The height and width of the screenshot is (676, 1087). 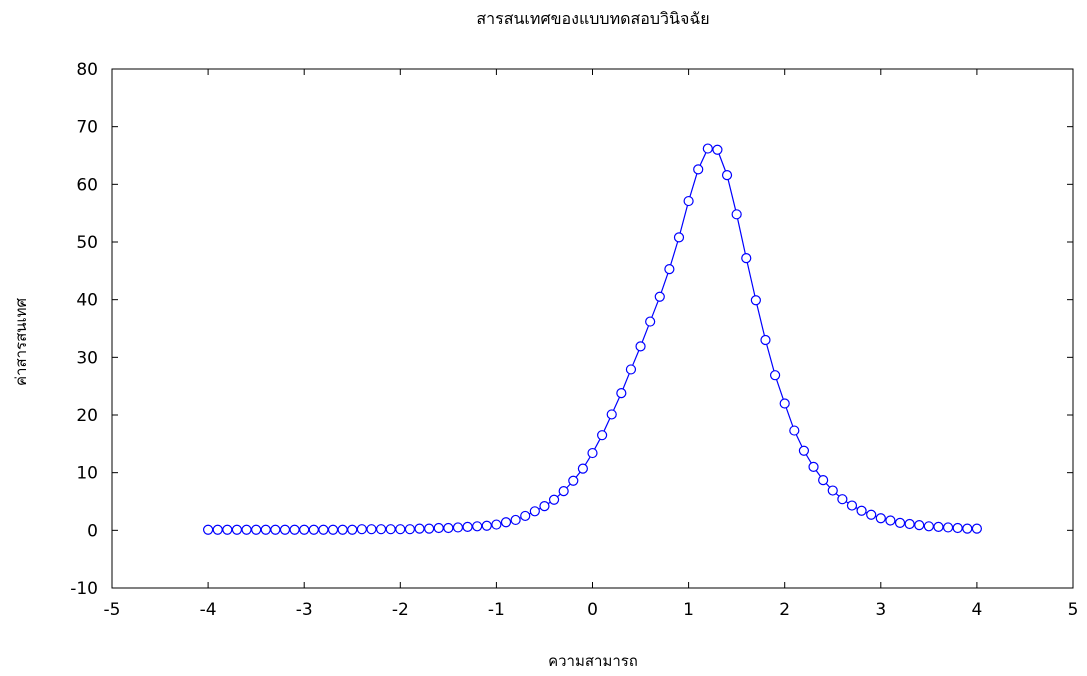 I want to click on x-tick-label: -4, so click(x=208, y=610).